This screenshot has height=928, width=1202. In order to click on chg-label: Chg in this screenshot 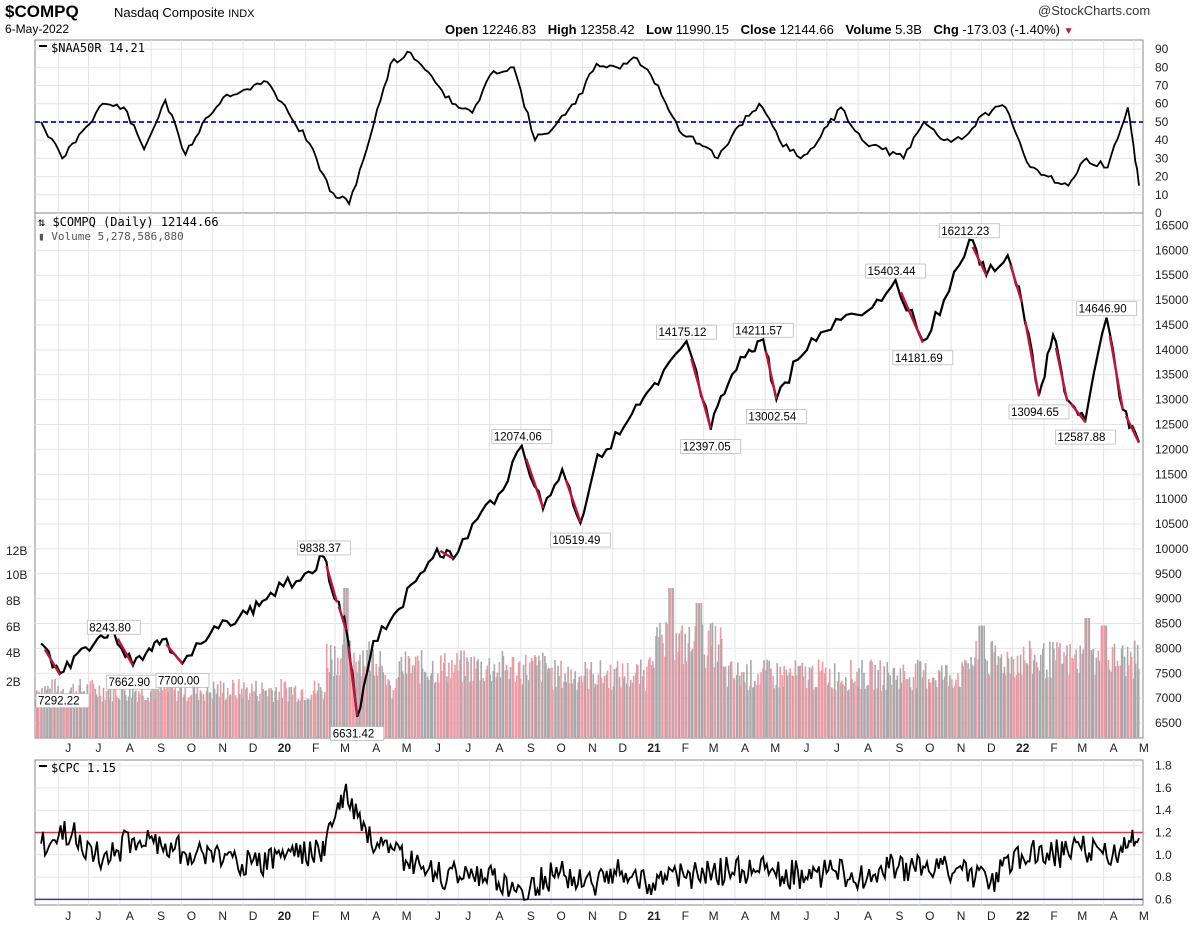, I will do `click(946, 29)`.